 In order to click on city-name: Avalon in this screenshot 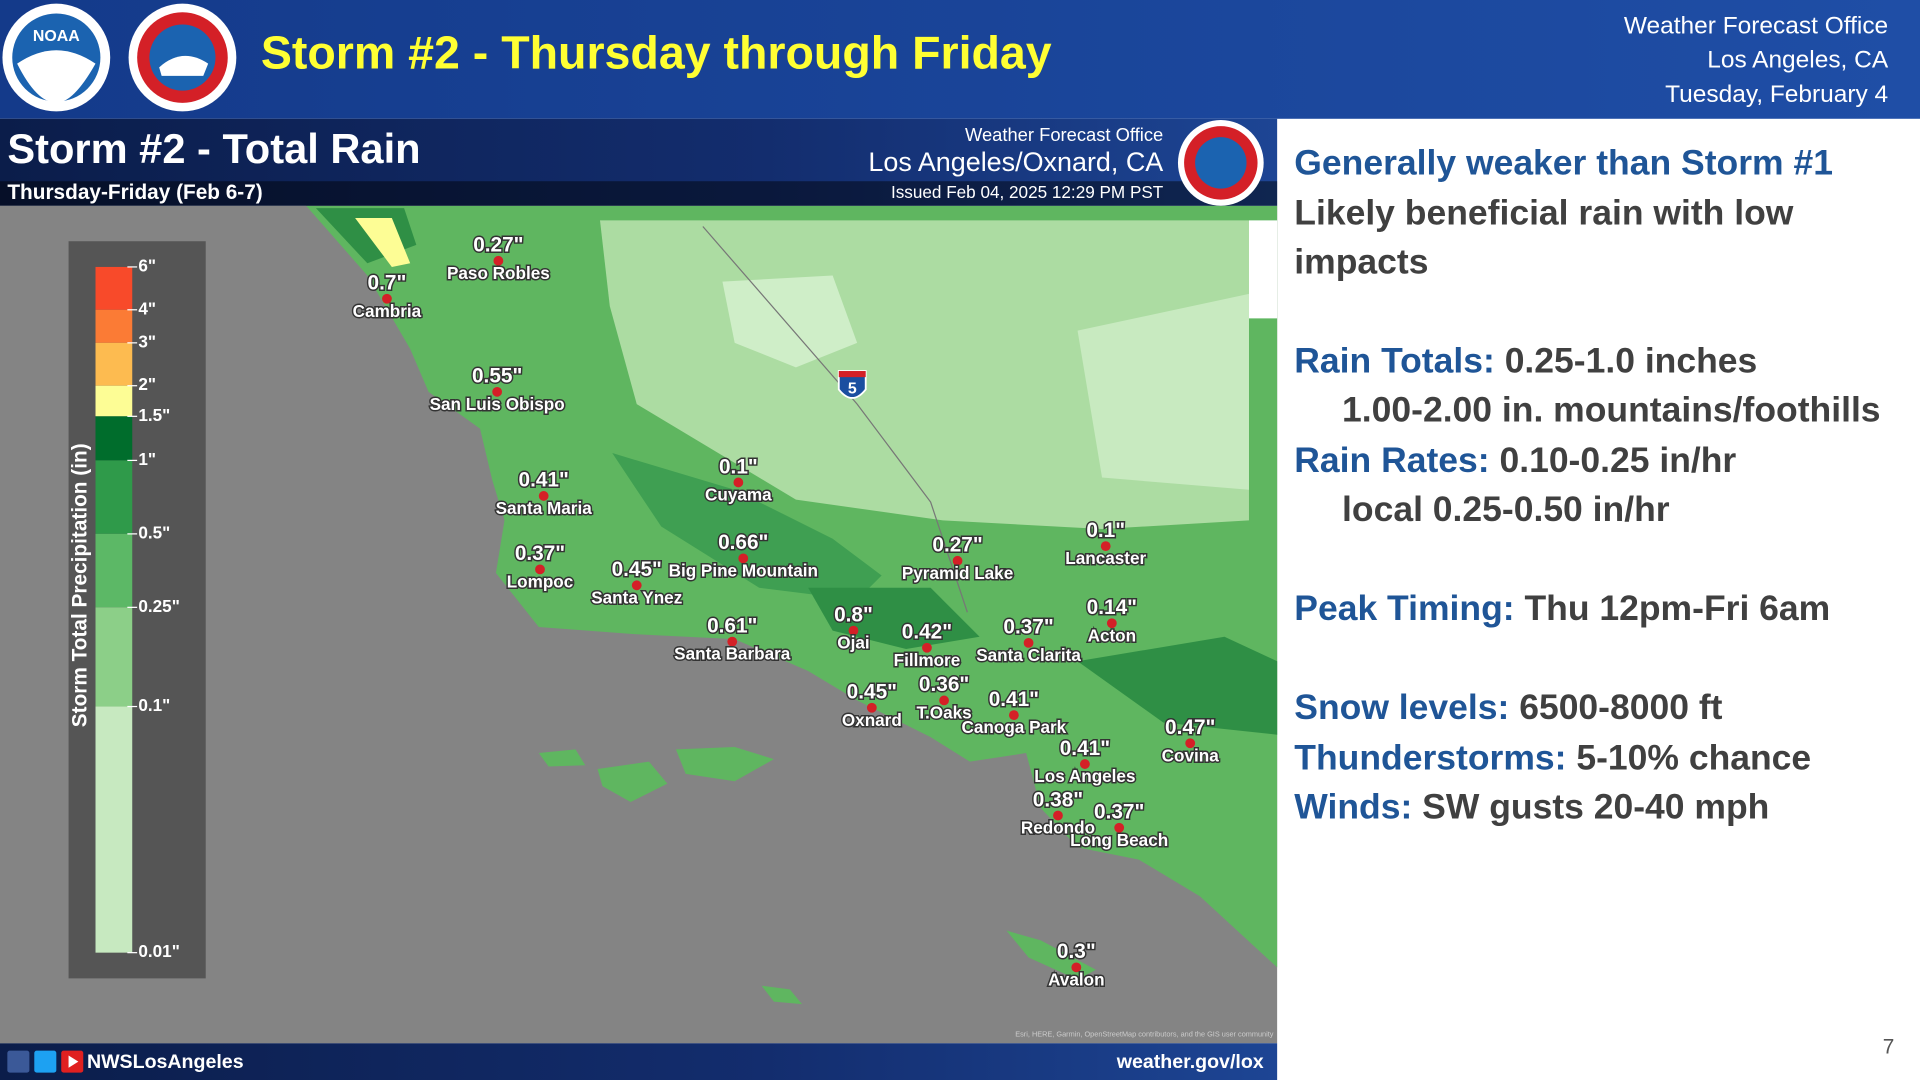, I will do `click(1076, 979)`.